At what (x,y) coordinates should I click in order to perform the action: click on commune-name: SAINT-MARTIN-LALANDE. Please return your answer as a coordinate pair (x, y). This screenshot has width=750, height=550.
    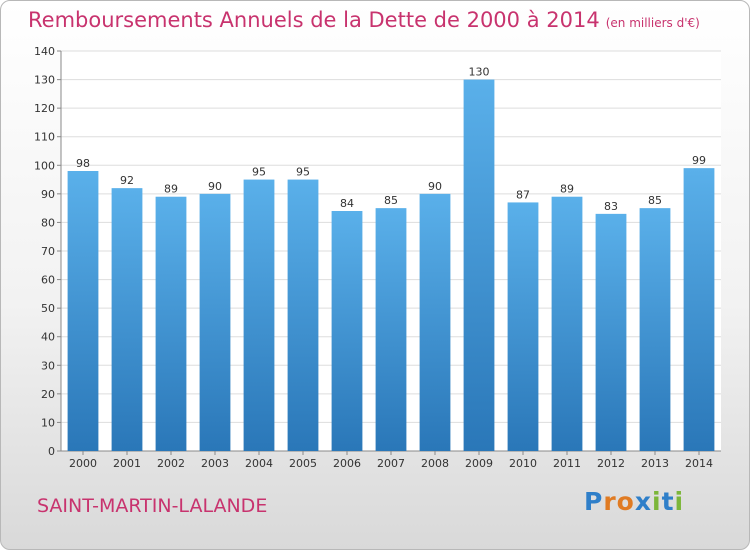
    Looking at the image, I should click on (152, 506).